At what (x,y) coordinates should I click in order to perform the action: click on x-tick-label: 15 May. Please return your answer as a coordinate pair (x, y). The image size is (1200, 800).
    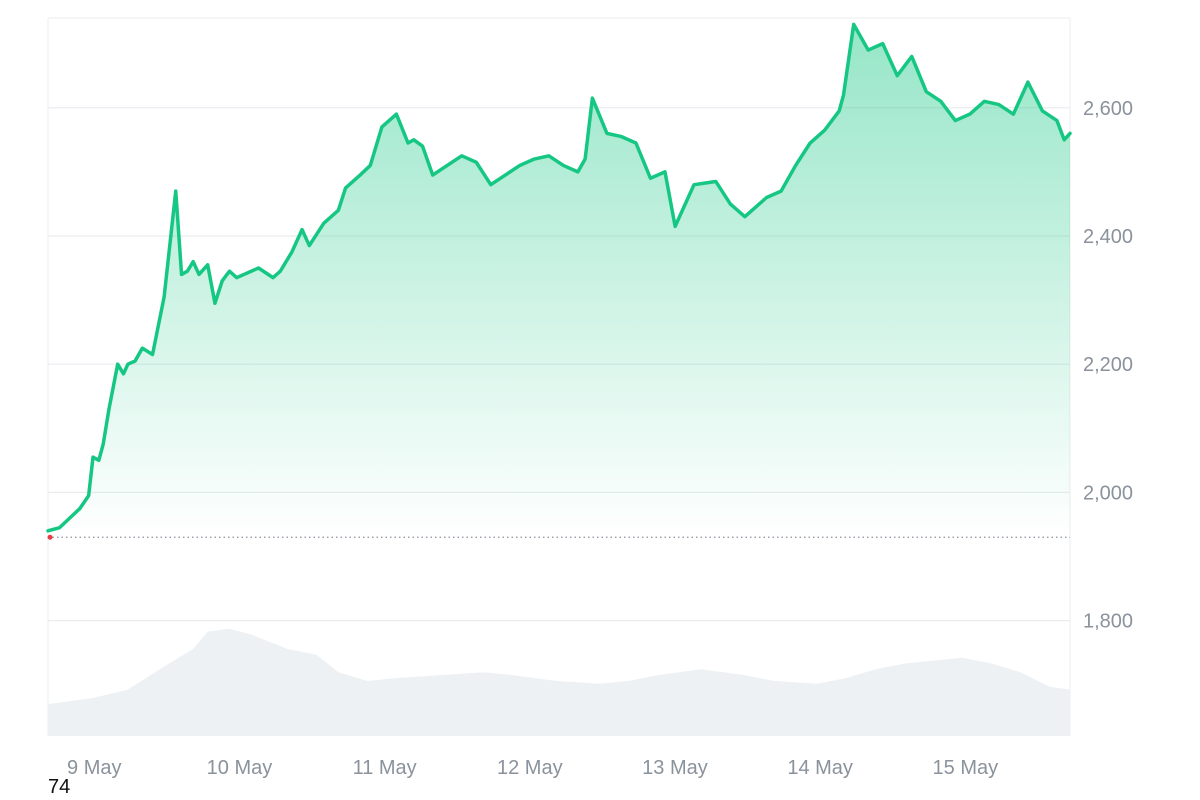
    Looking at the image, I should click on (966, 768).